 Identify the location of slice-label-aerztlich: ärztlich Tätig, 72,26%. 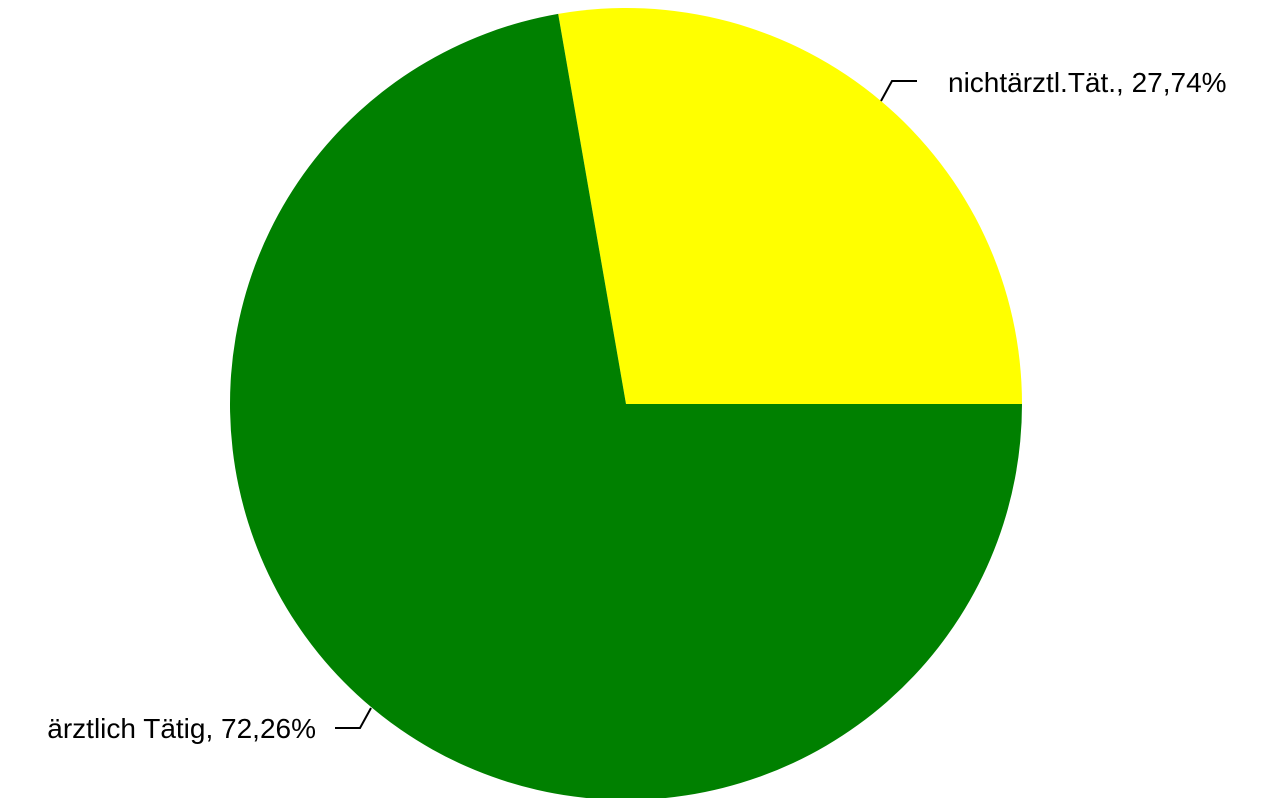
(181, 728).